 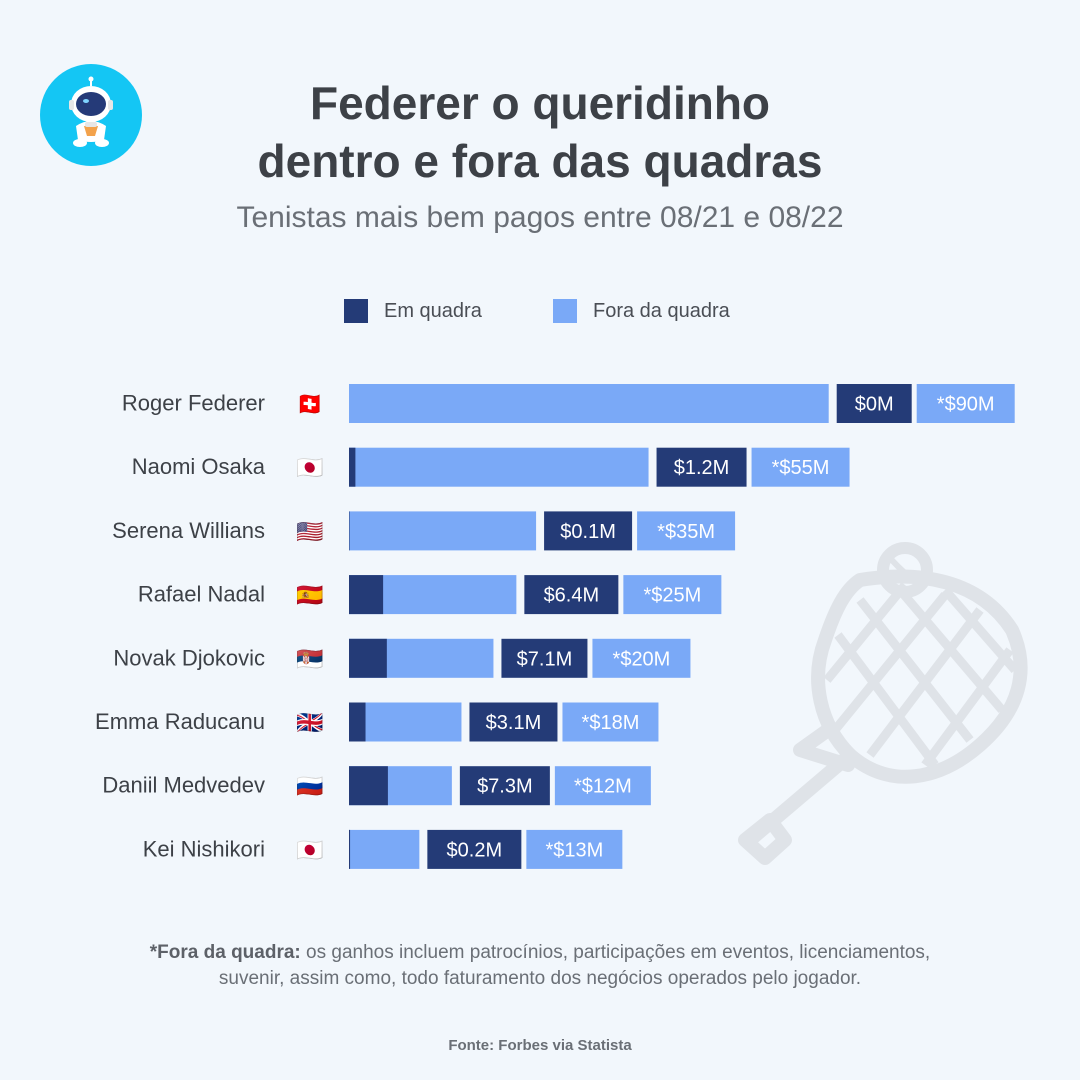 I want to click on value-label-fora-da-quadra: *$90M, so click(x=966, y=405).